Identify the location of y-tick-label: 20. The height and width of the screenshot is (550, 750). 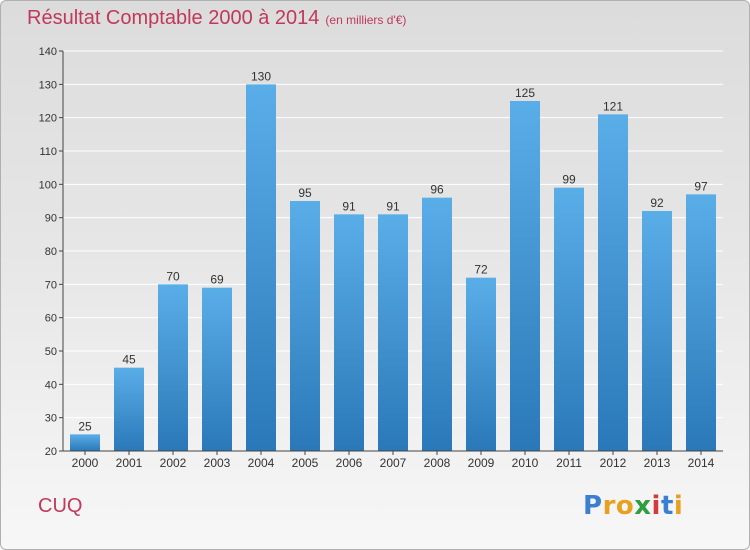
(51, 452).